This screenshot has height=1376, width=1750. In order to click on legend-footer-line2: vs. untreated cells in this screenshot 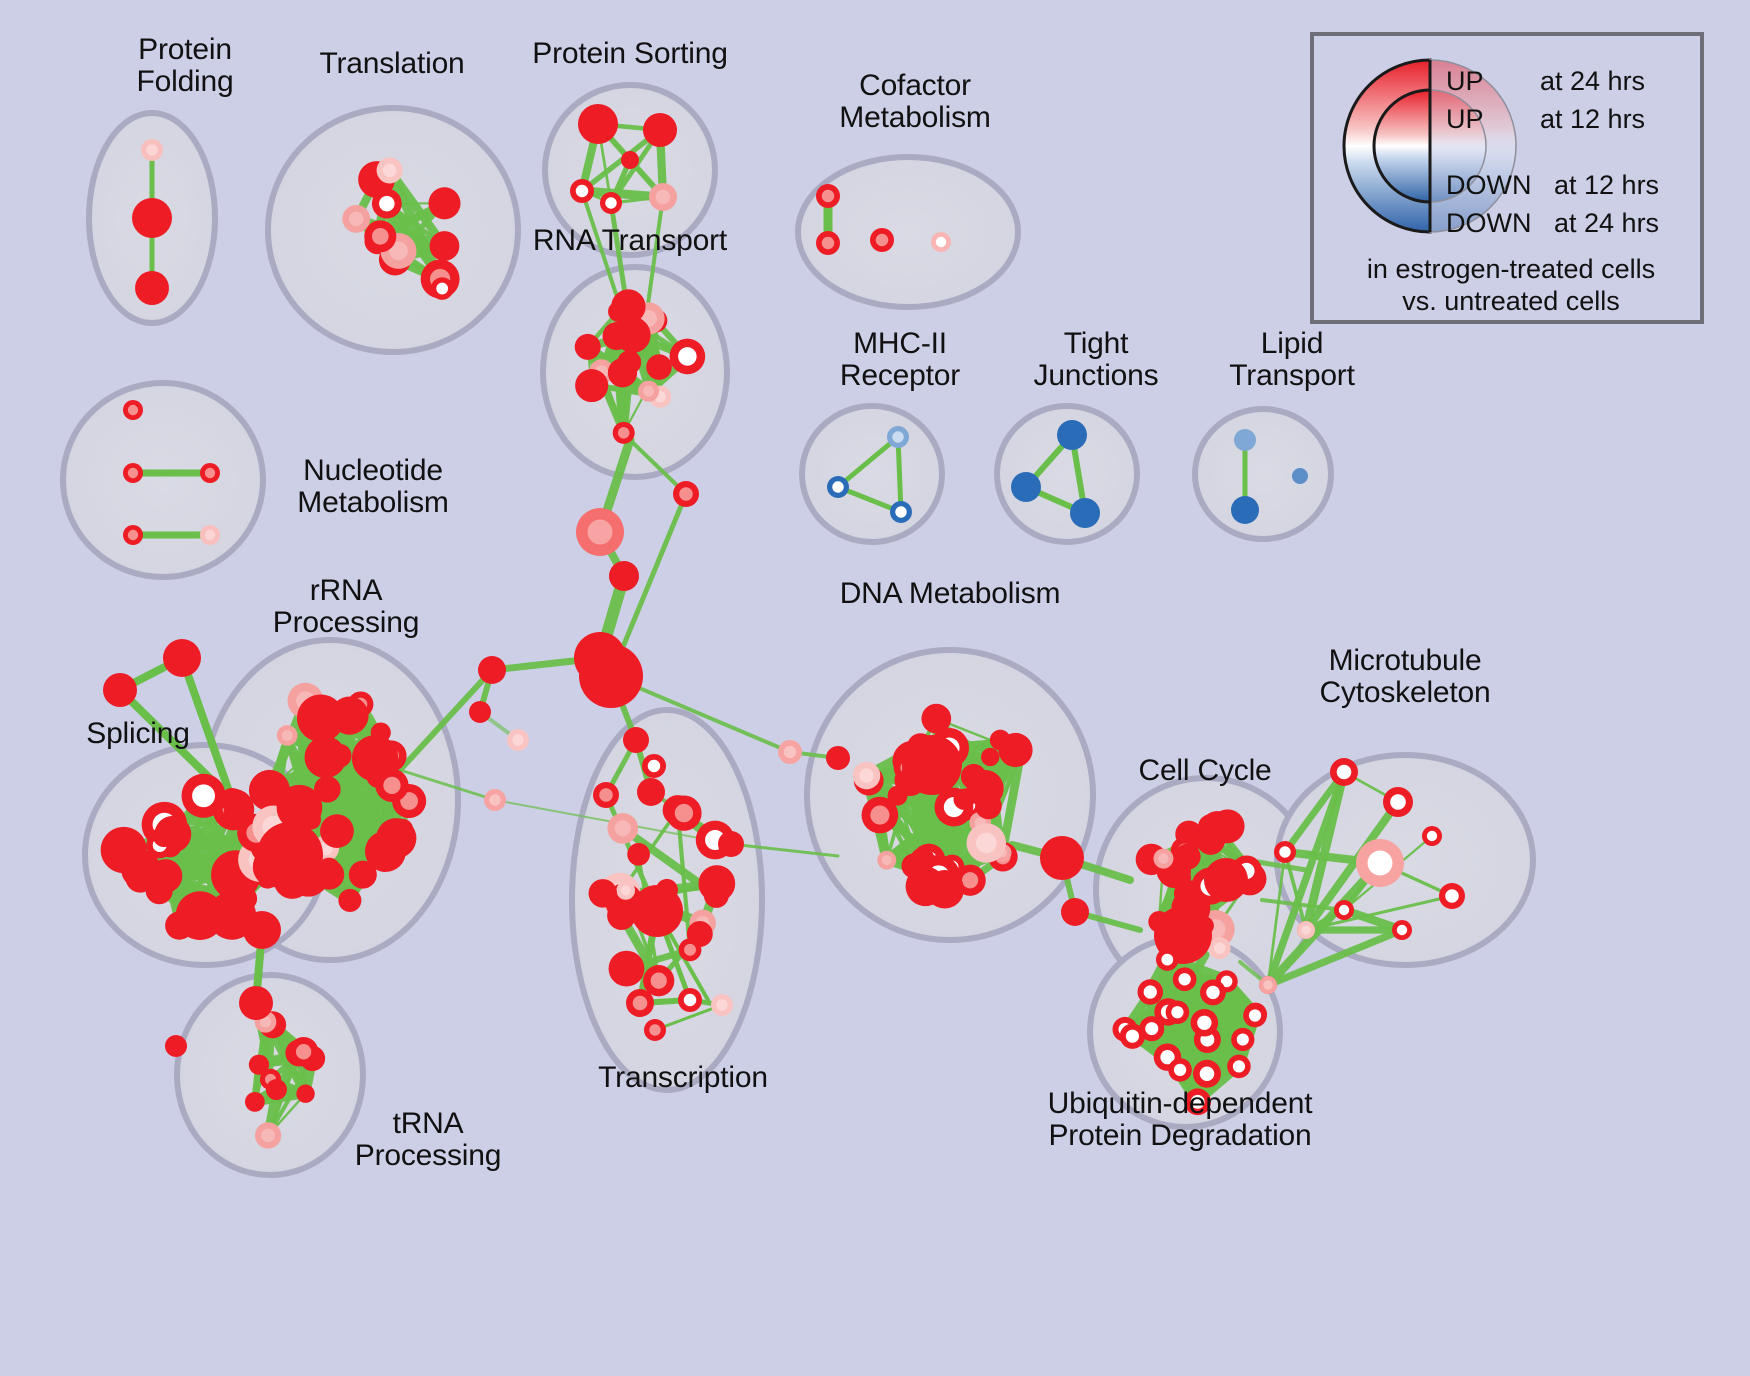, I will do `click(1511, 301)`.